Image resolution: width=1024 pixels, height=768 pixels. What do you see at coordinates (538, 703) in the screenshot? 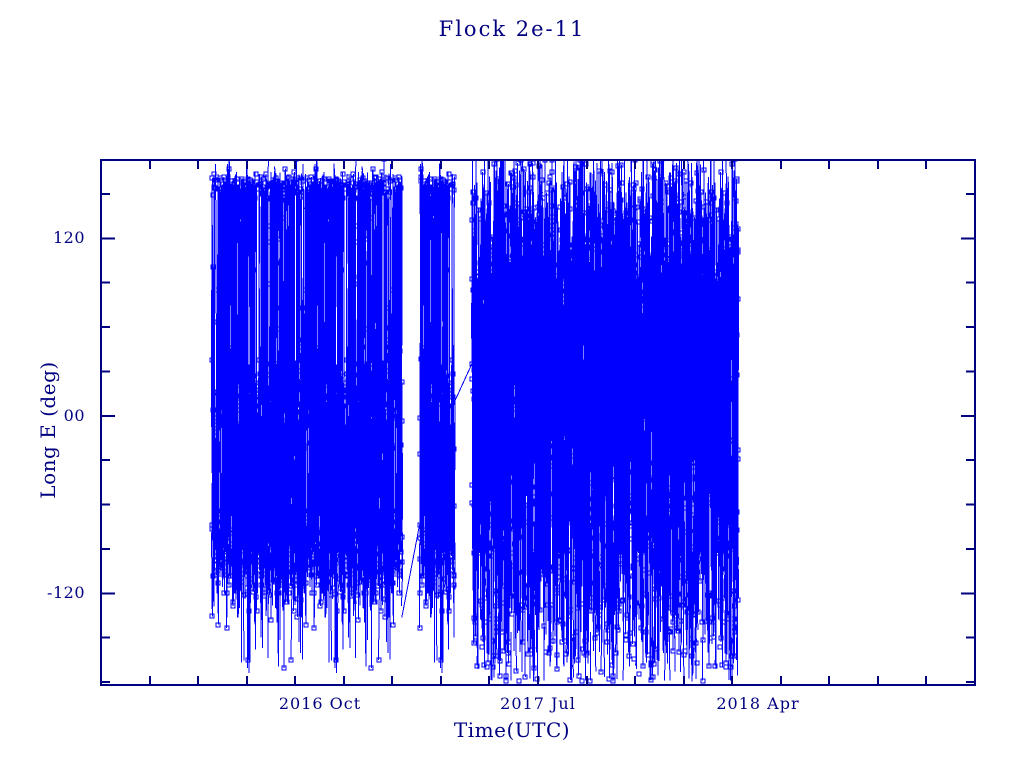
I see `x-tick-label: 2017 Jul` at bounding box center [538, 703].